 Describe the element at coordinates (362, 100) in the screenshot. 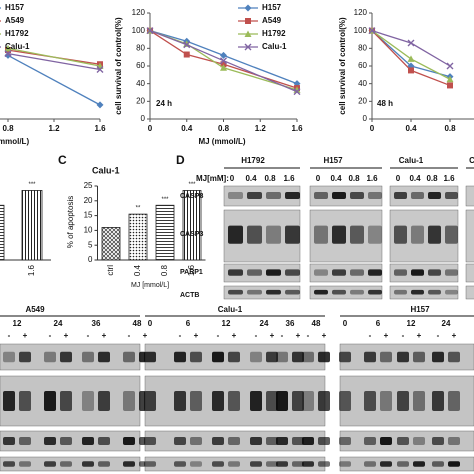

I see `y-tick-label: 20` at that location.